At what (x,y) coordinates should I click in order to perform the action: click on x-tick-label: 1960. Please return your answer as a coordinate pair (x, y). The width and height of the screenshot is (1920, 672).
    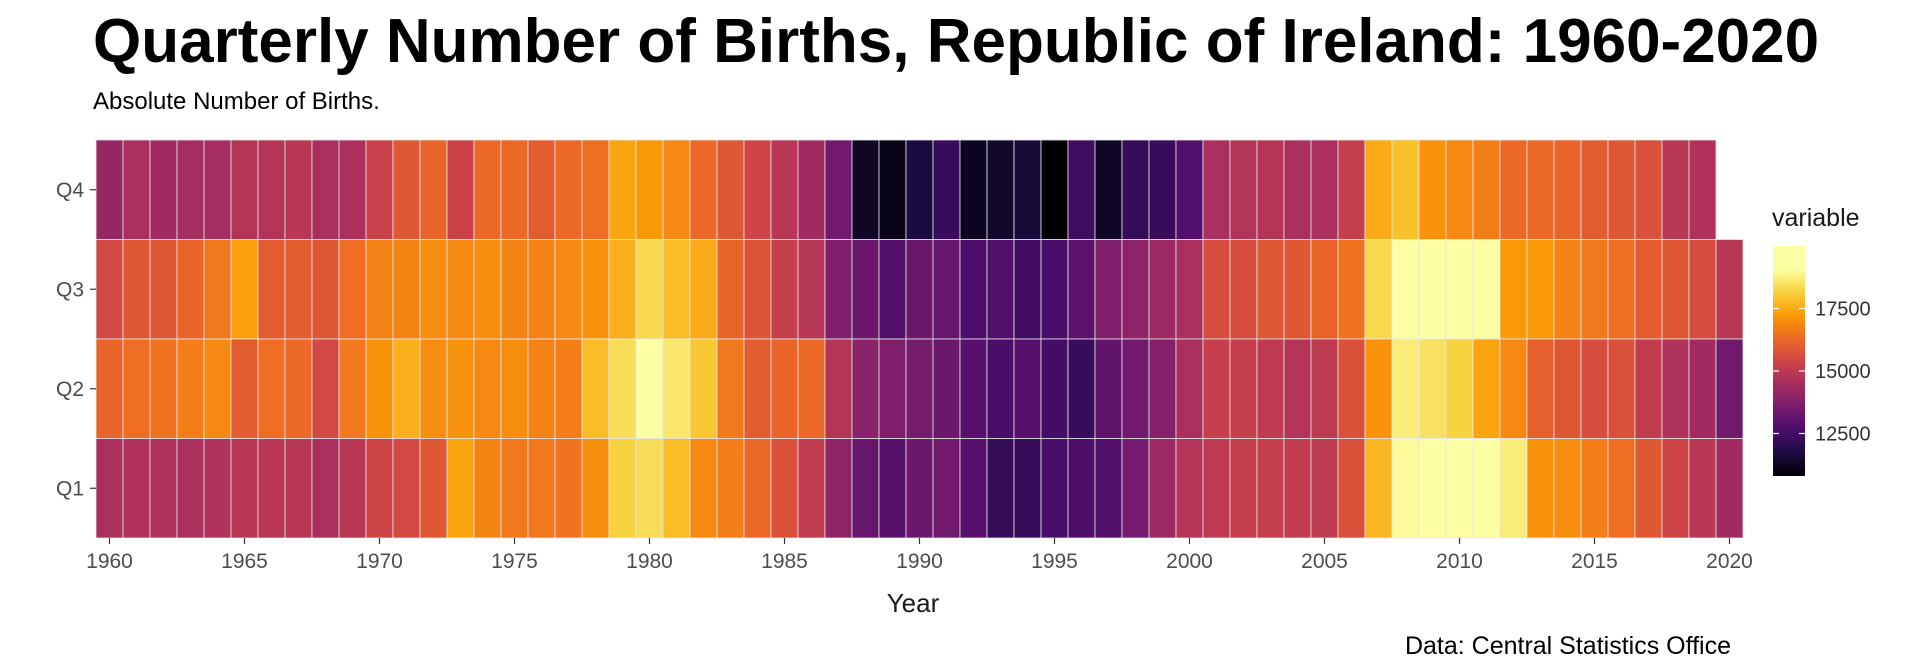
    Looking at the image, I should click on (109, 561).